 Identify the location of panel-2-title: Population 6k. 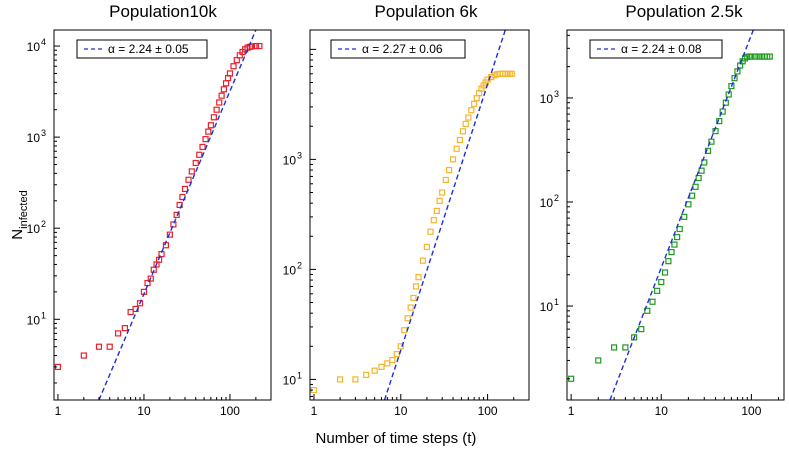
(426, 11).